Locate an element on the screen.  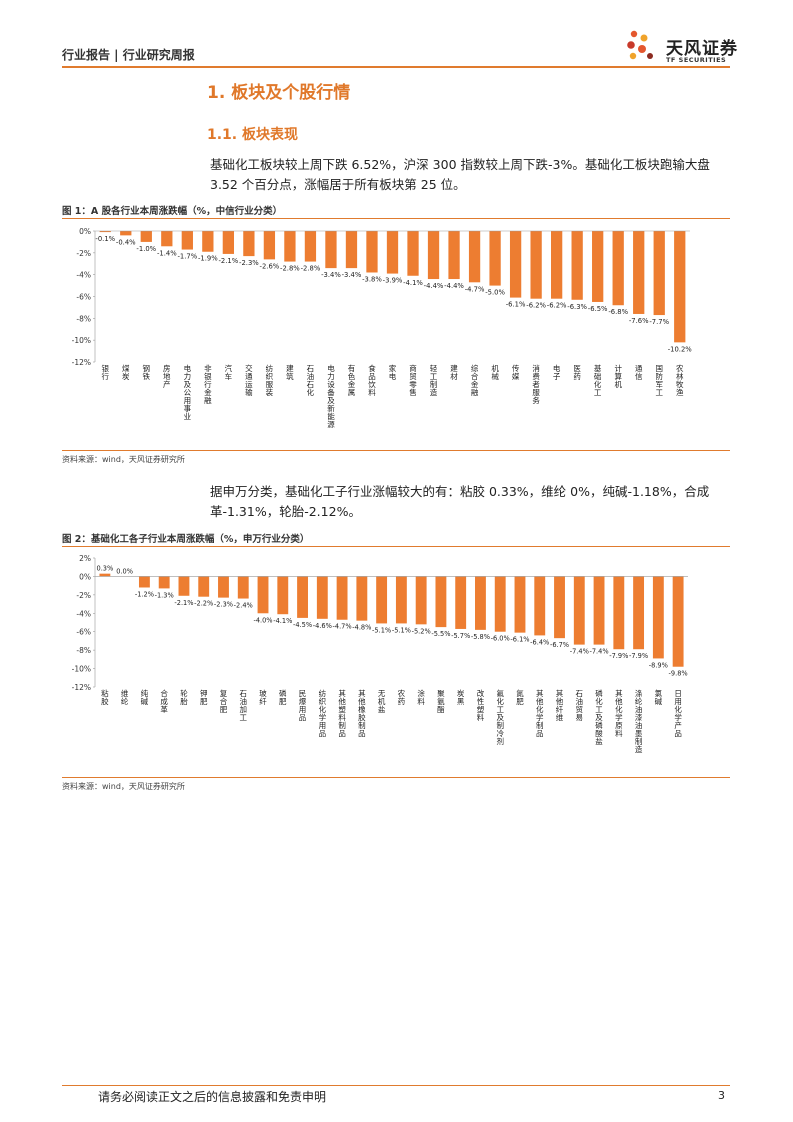
fig1-data-label: -2.6% is located at coordinates (270, 266).